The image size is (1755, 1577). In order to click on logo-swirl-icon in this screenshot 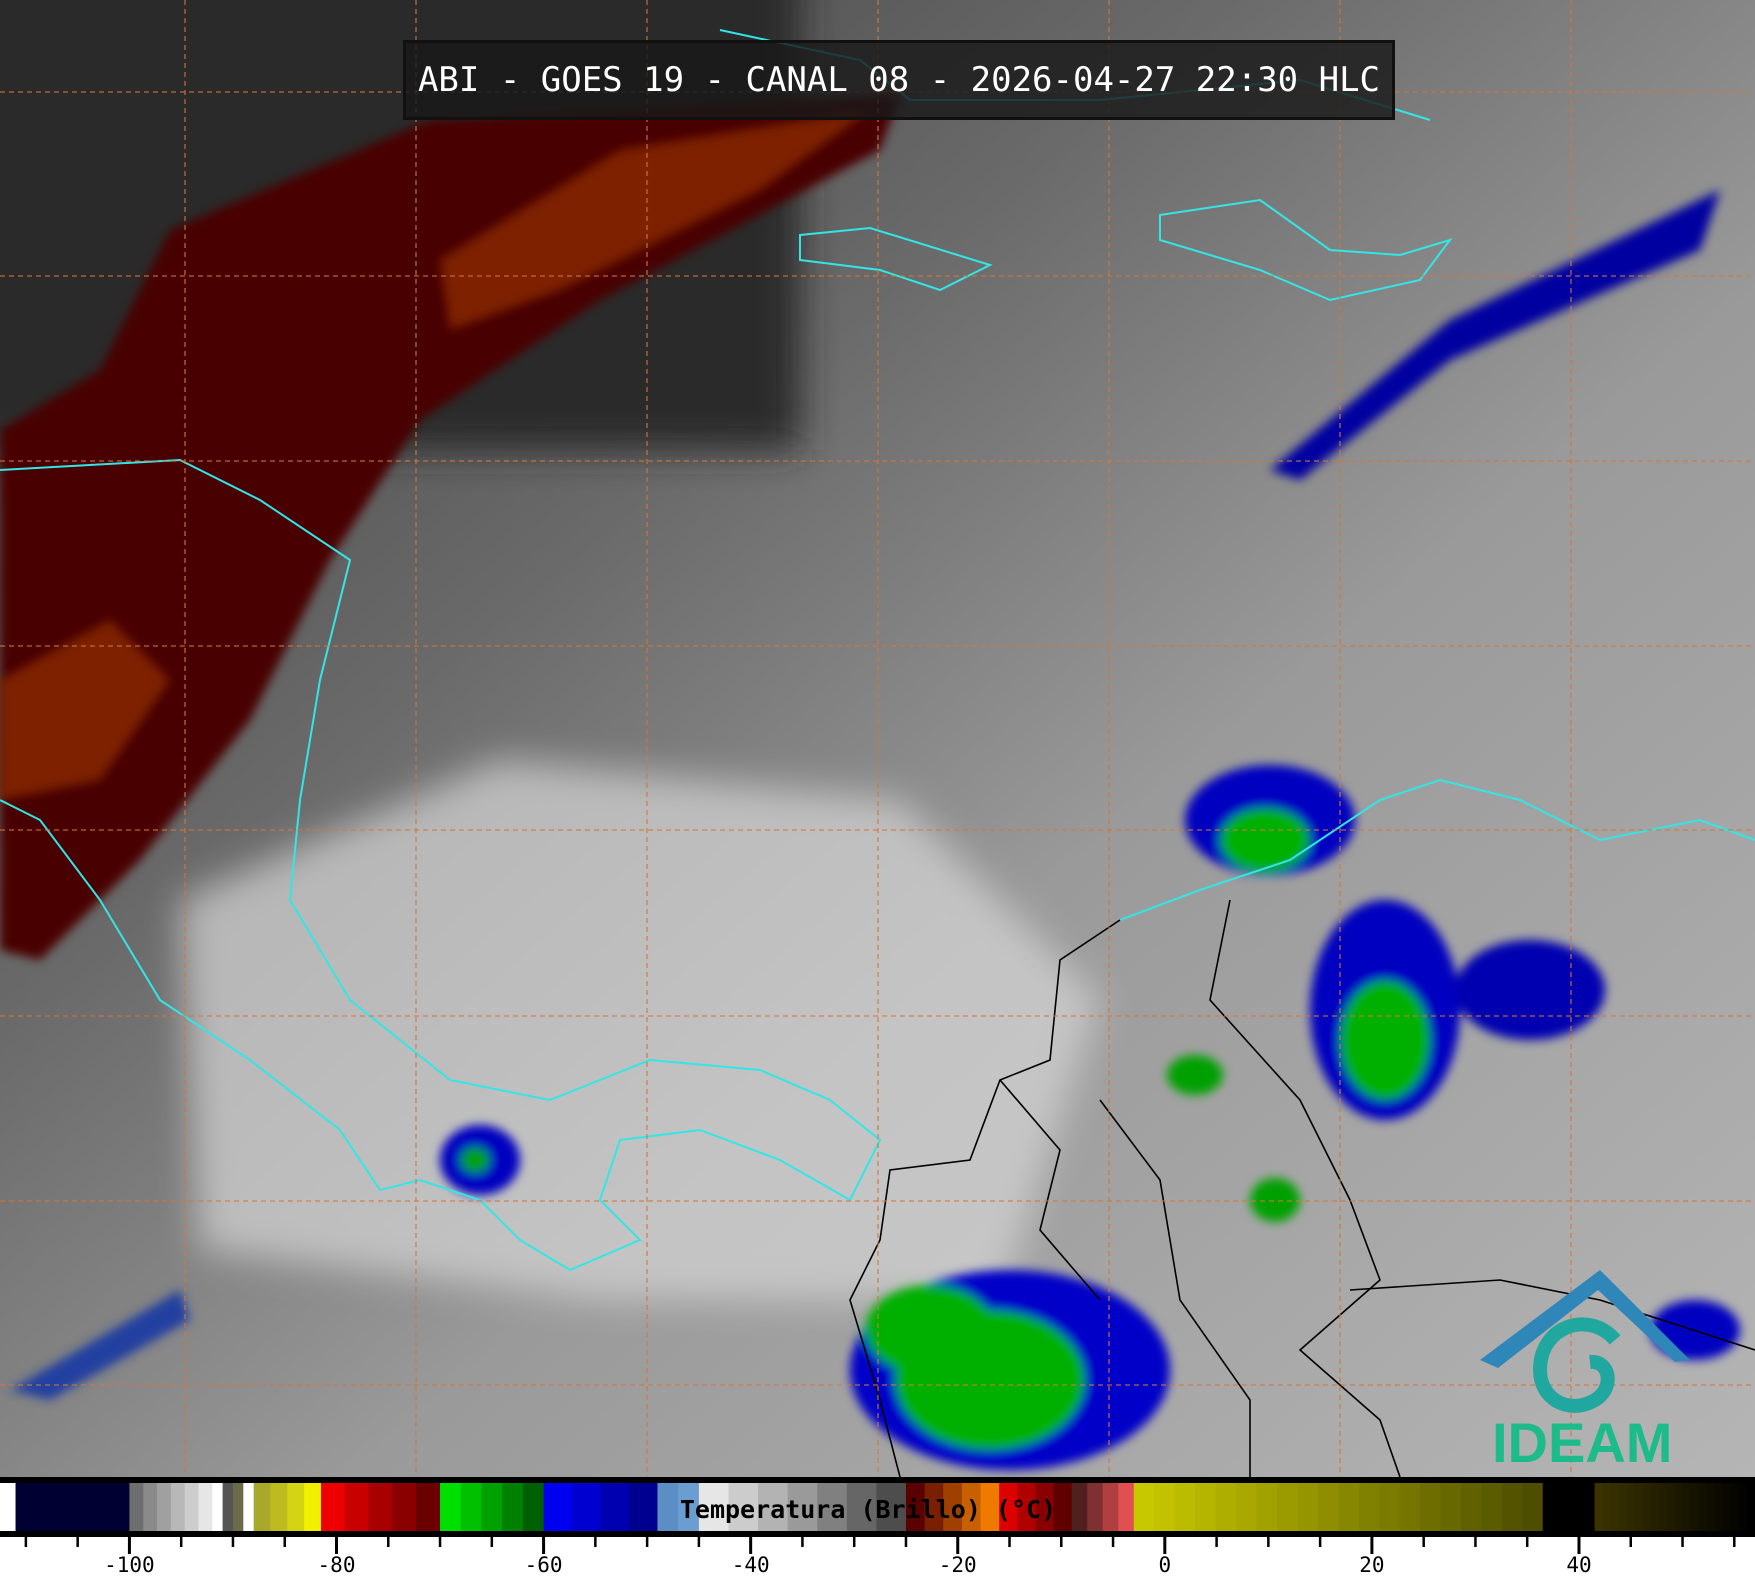, I will do `click(1576, 1365)`.